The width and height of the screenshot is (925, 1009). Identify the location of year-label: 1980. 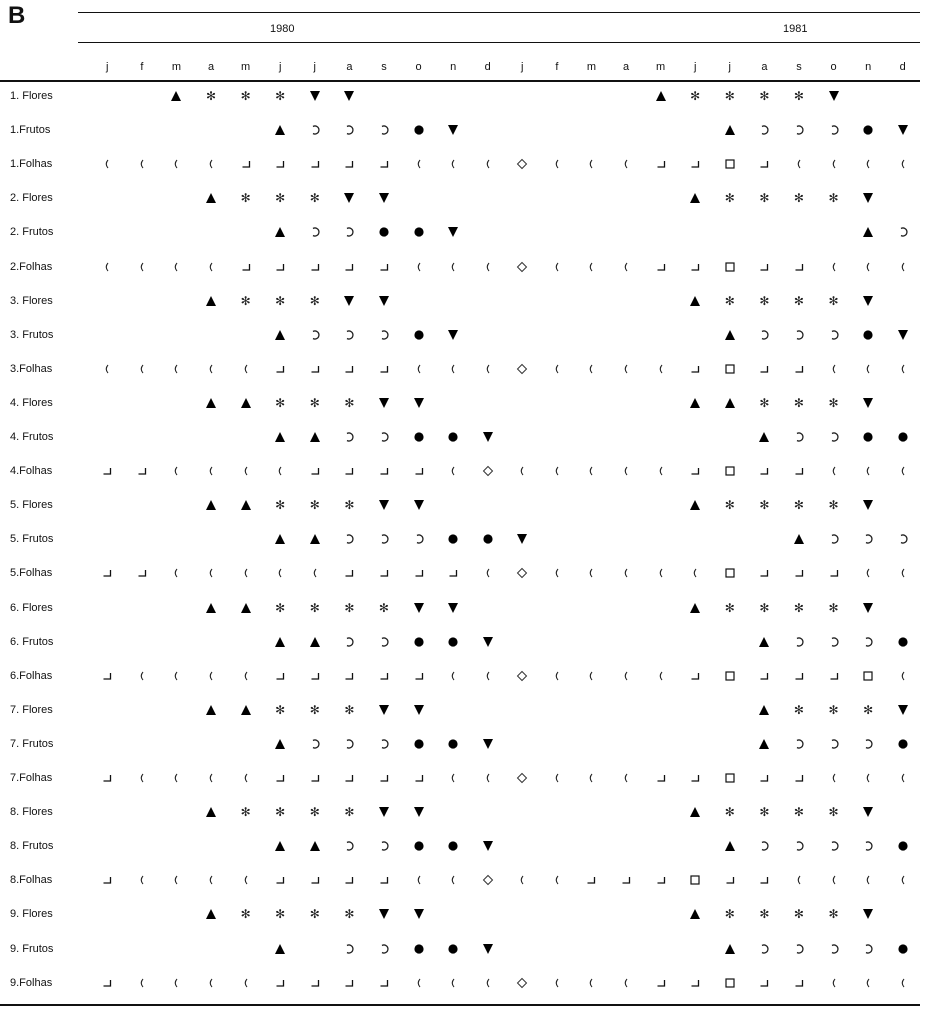
(282, 29).